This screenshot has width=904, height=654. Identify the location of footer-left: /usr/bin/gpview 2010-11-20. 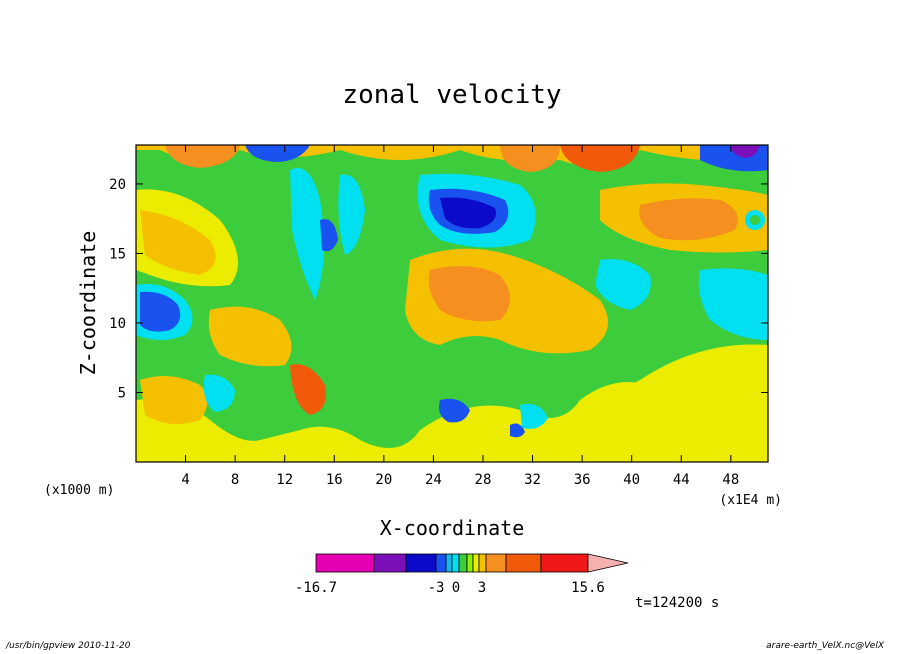
(68, 646).